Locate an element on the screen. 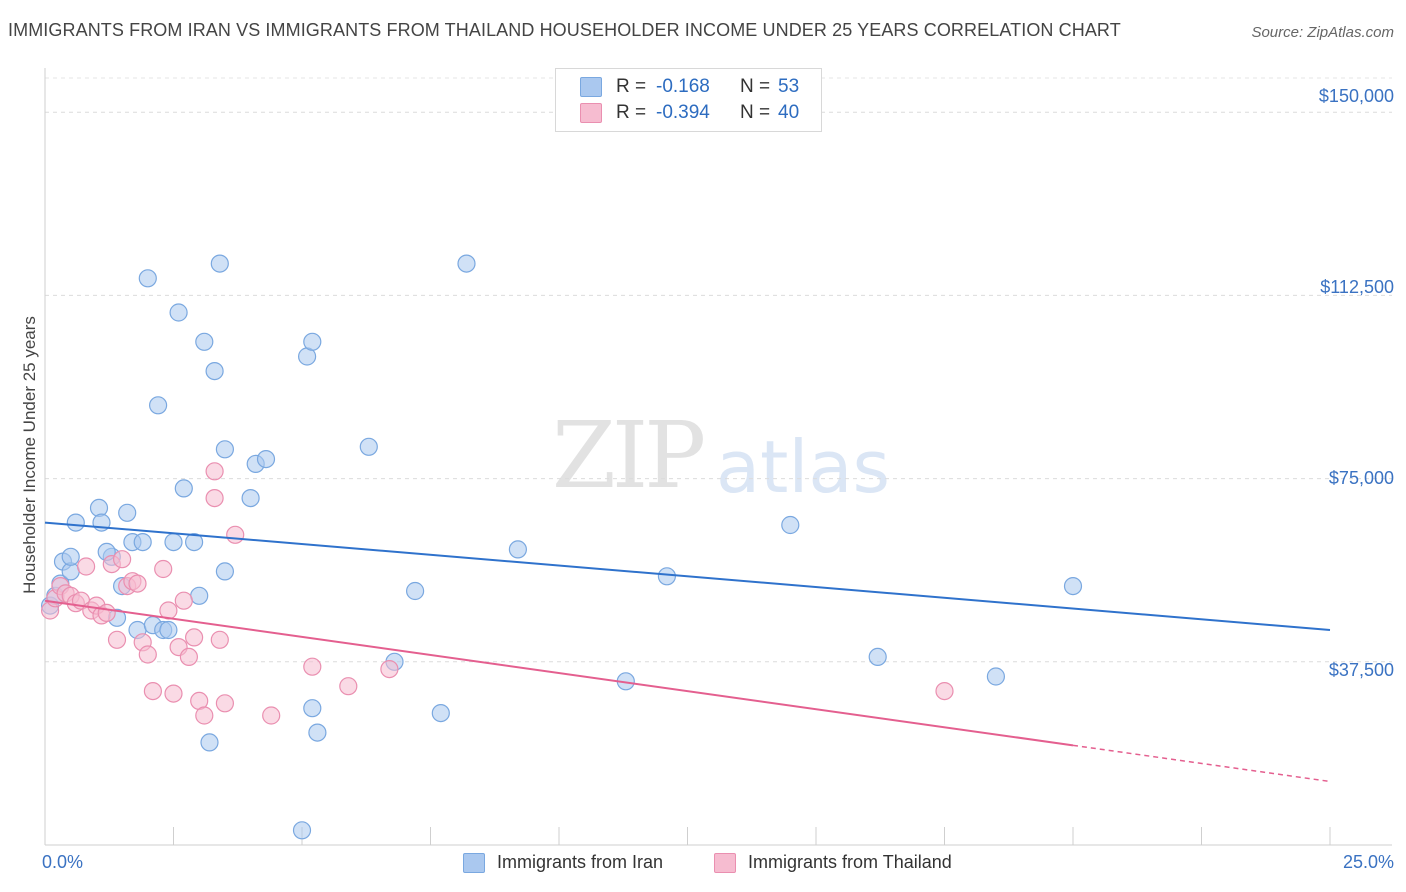  x-axis-max-label: 25.0% is located at coordinates (1368, 862).